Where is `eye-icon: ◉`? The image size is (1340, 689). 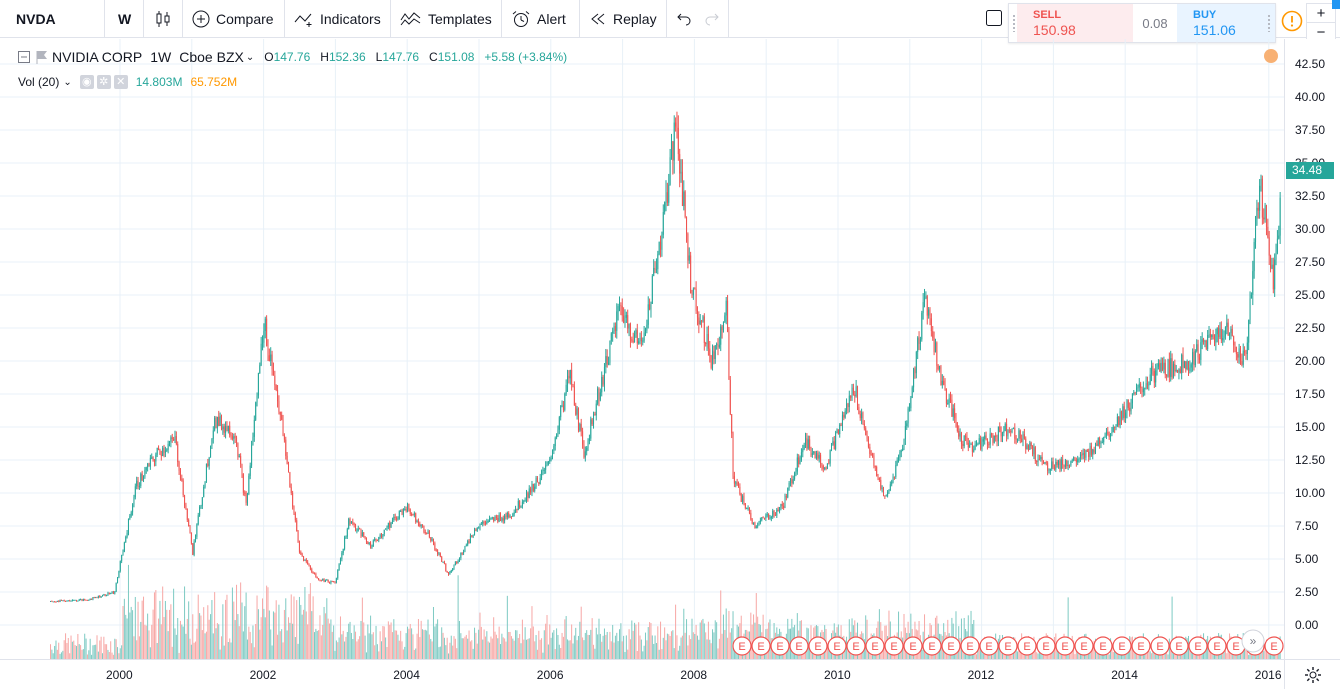 eye-icon: ◉ is located at coordinates (86, 82).